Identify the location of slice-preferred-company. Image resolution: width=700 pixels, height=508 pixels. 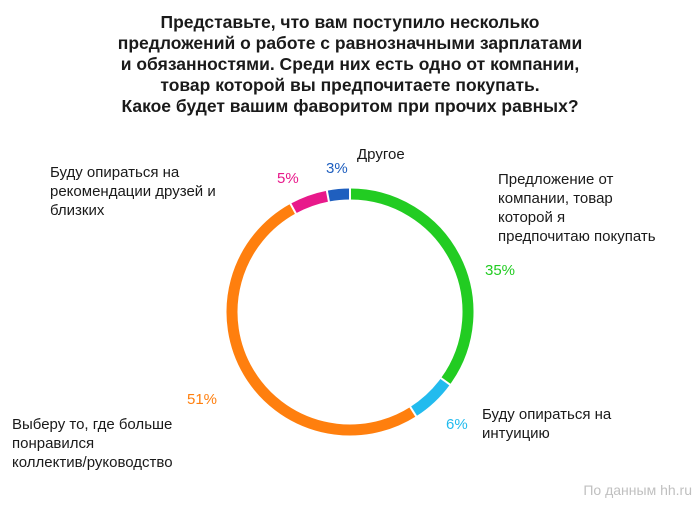
(411, 286).